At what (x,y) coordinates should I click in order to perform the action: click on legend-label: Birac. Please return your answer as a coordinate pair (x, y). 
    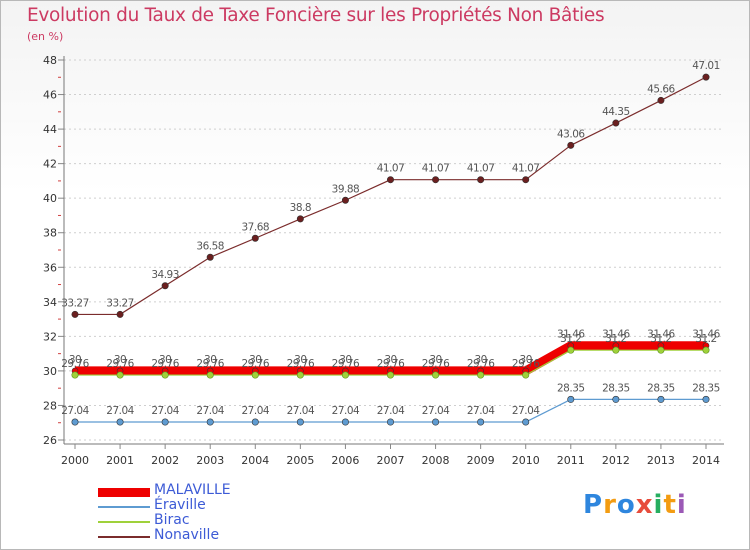
    Looking at the image, I should click on (172, 520).